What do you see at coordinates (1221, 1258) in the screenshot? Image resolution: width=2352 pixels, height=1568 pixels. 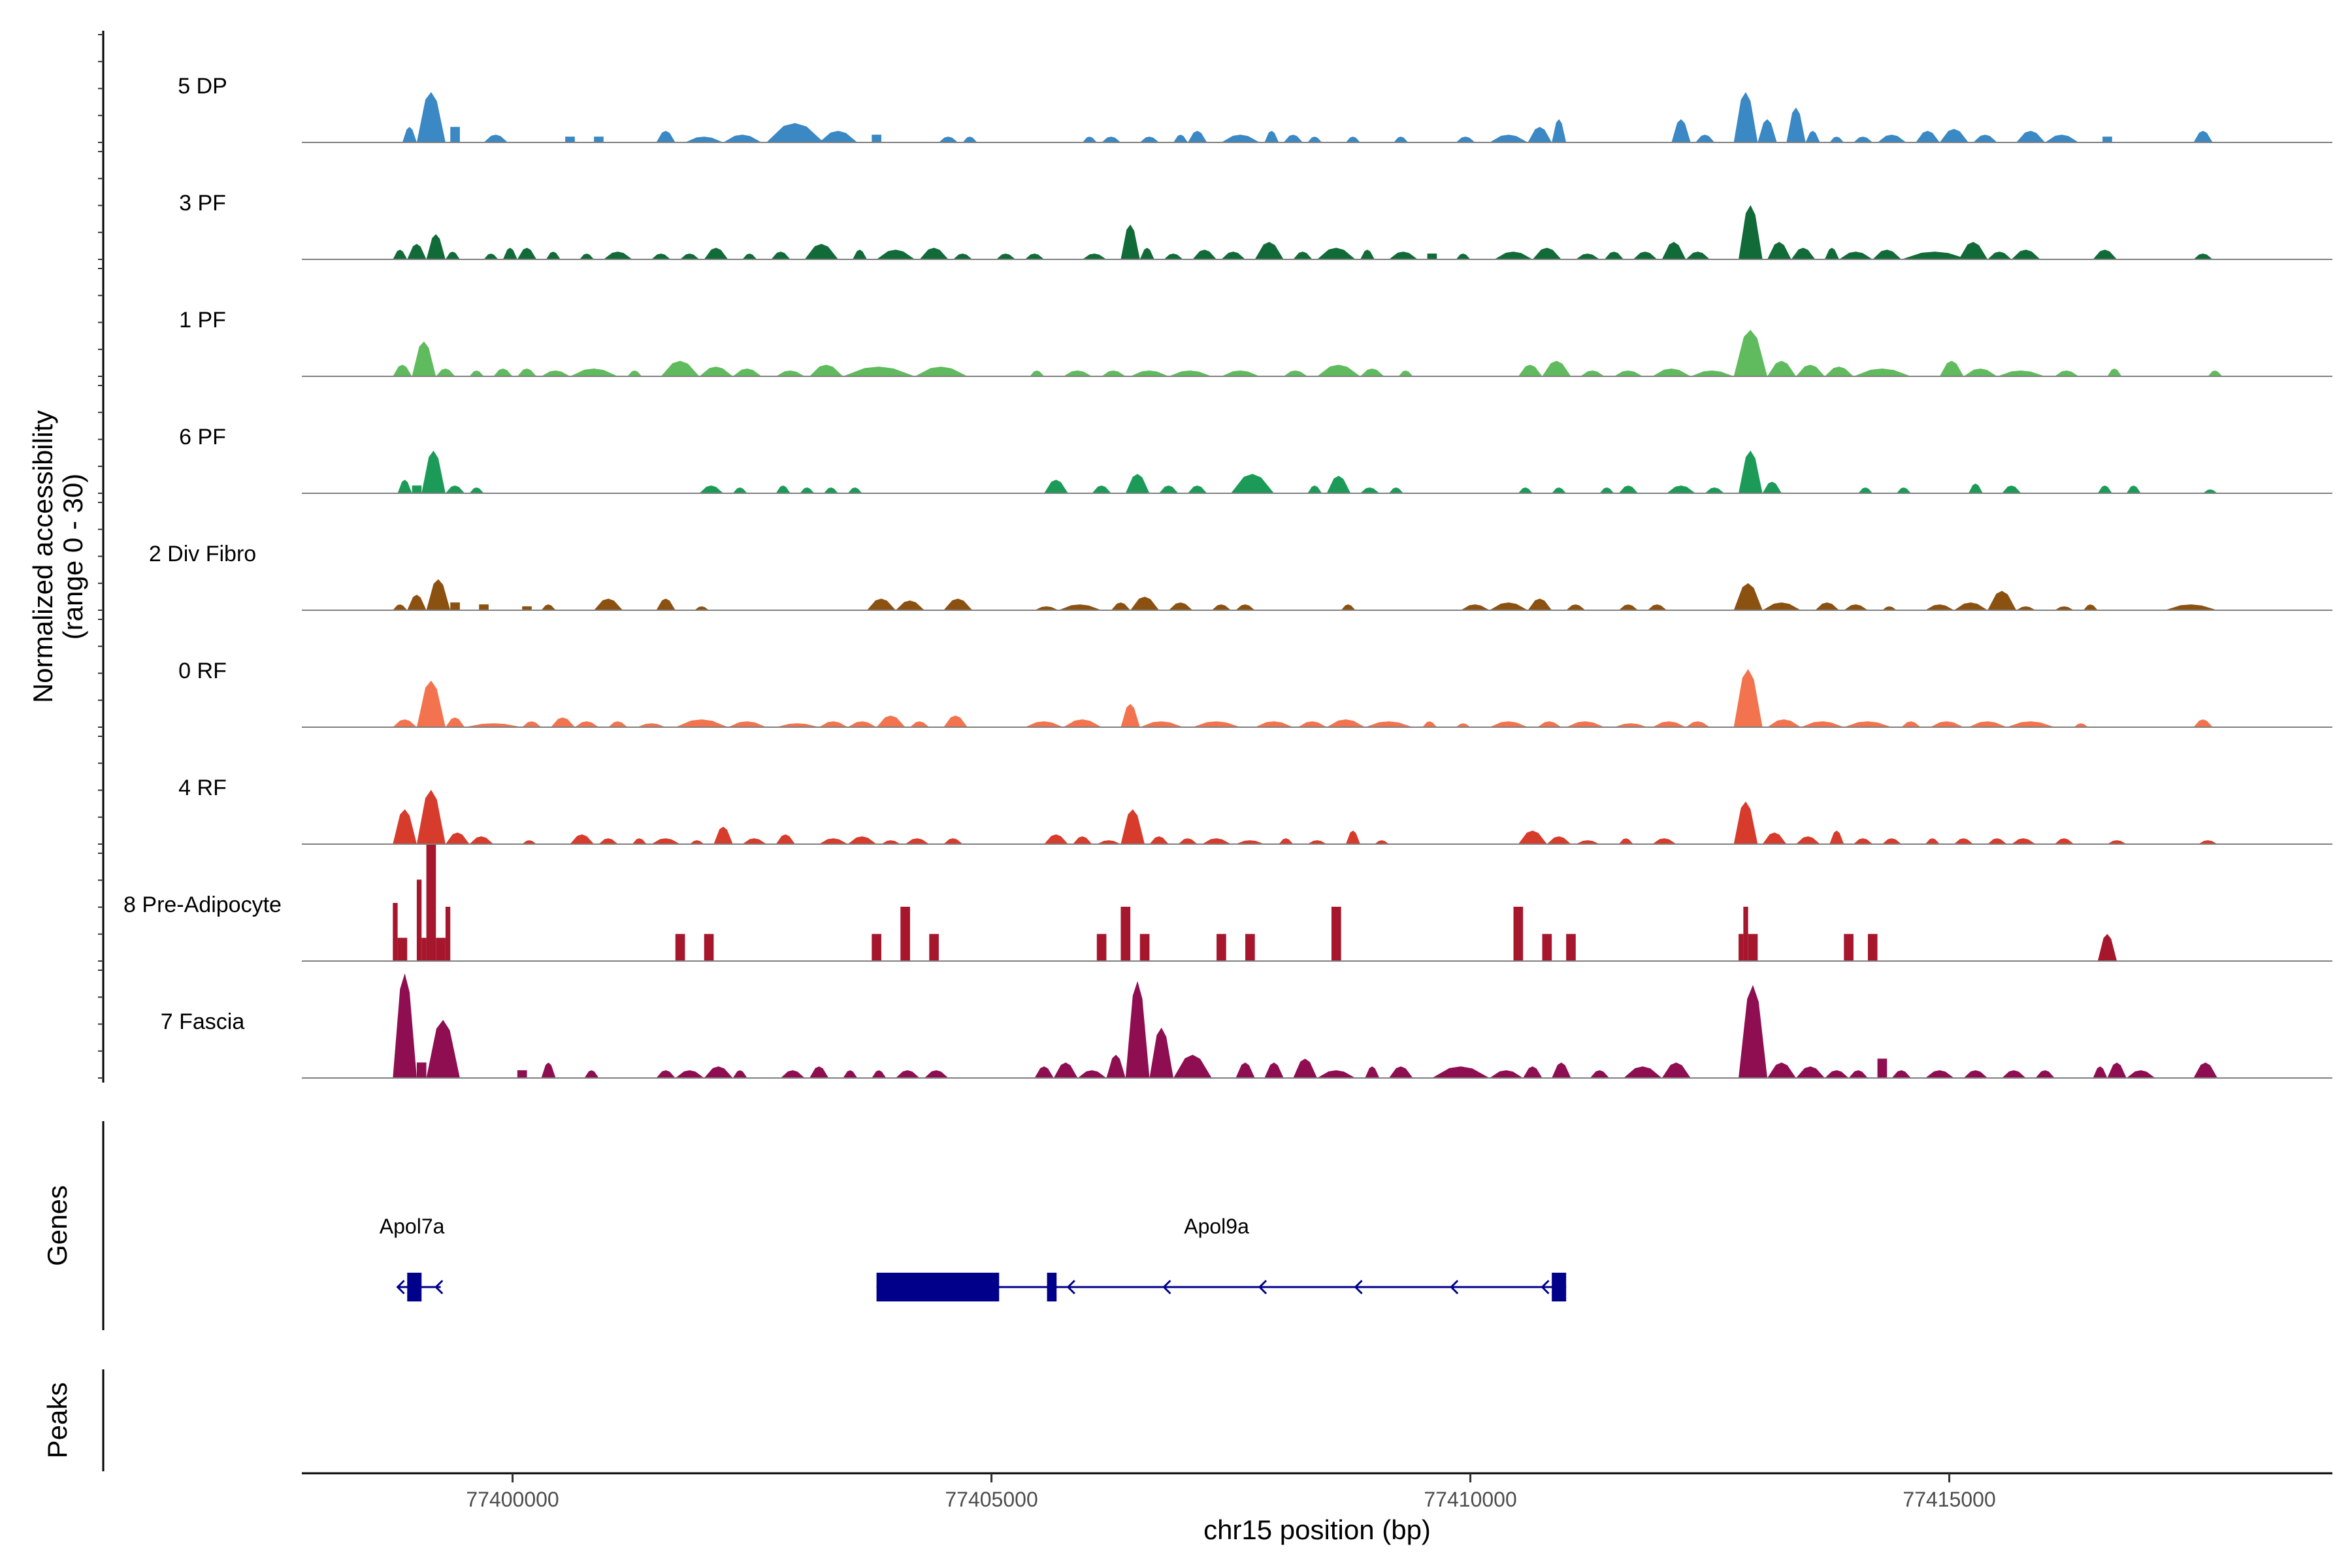 I see `gene-apol9a: Apol9a` at bounding box center [1221, 1258].